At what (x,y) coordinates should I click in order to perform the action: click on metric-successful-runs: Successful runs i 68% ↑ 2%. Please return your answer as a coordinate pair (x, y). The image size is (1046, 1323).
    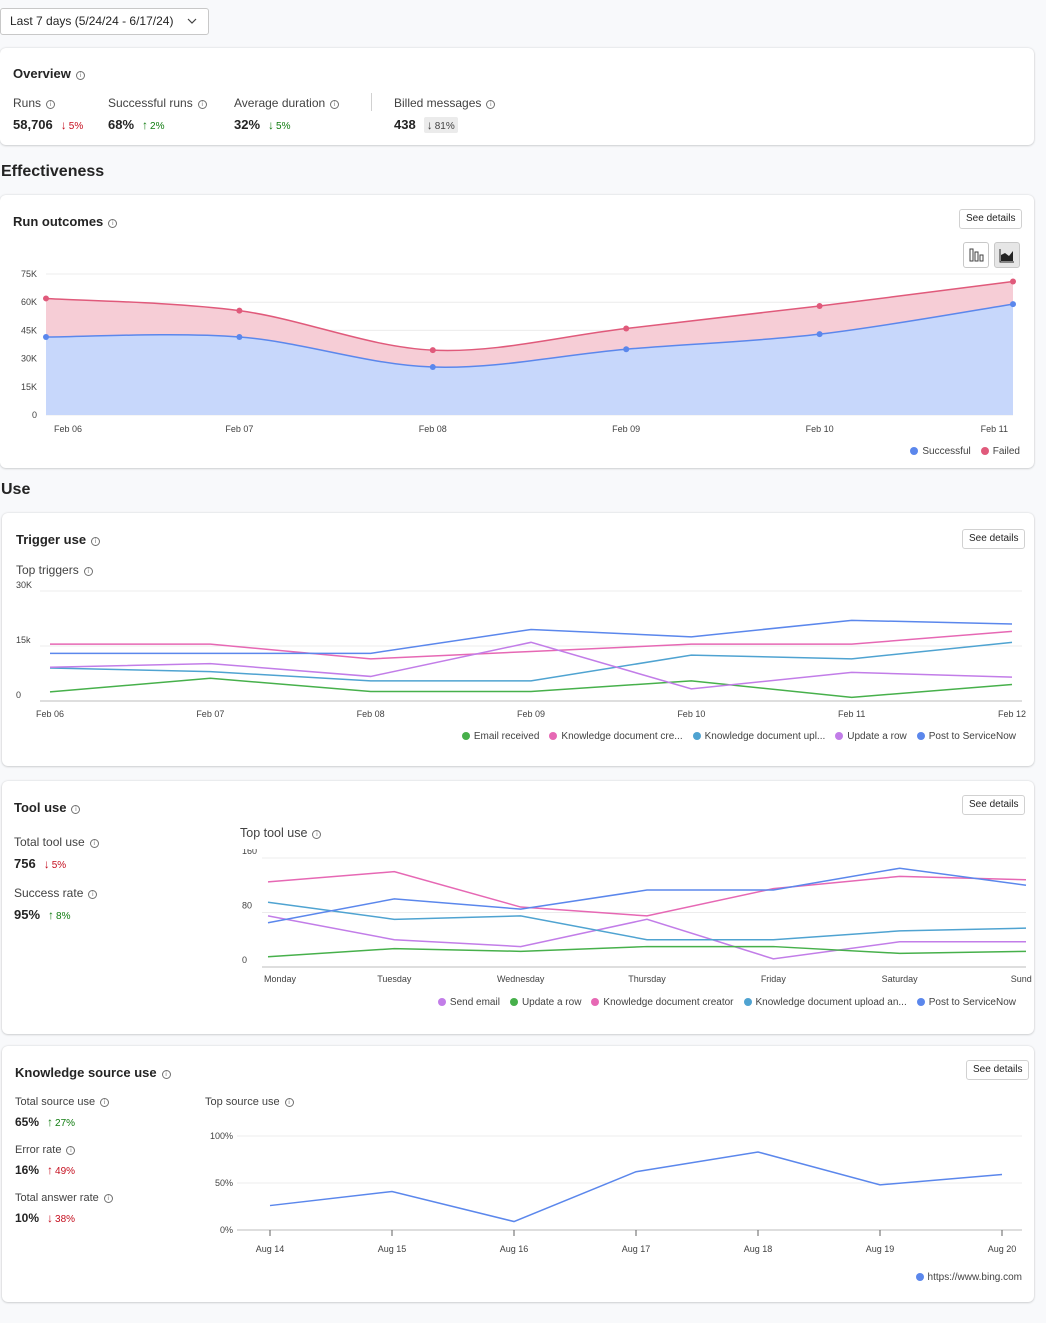
    Looking at the image, I should click on (157, 115).